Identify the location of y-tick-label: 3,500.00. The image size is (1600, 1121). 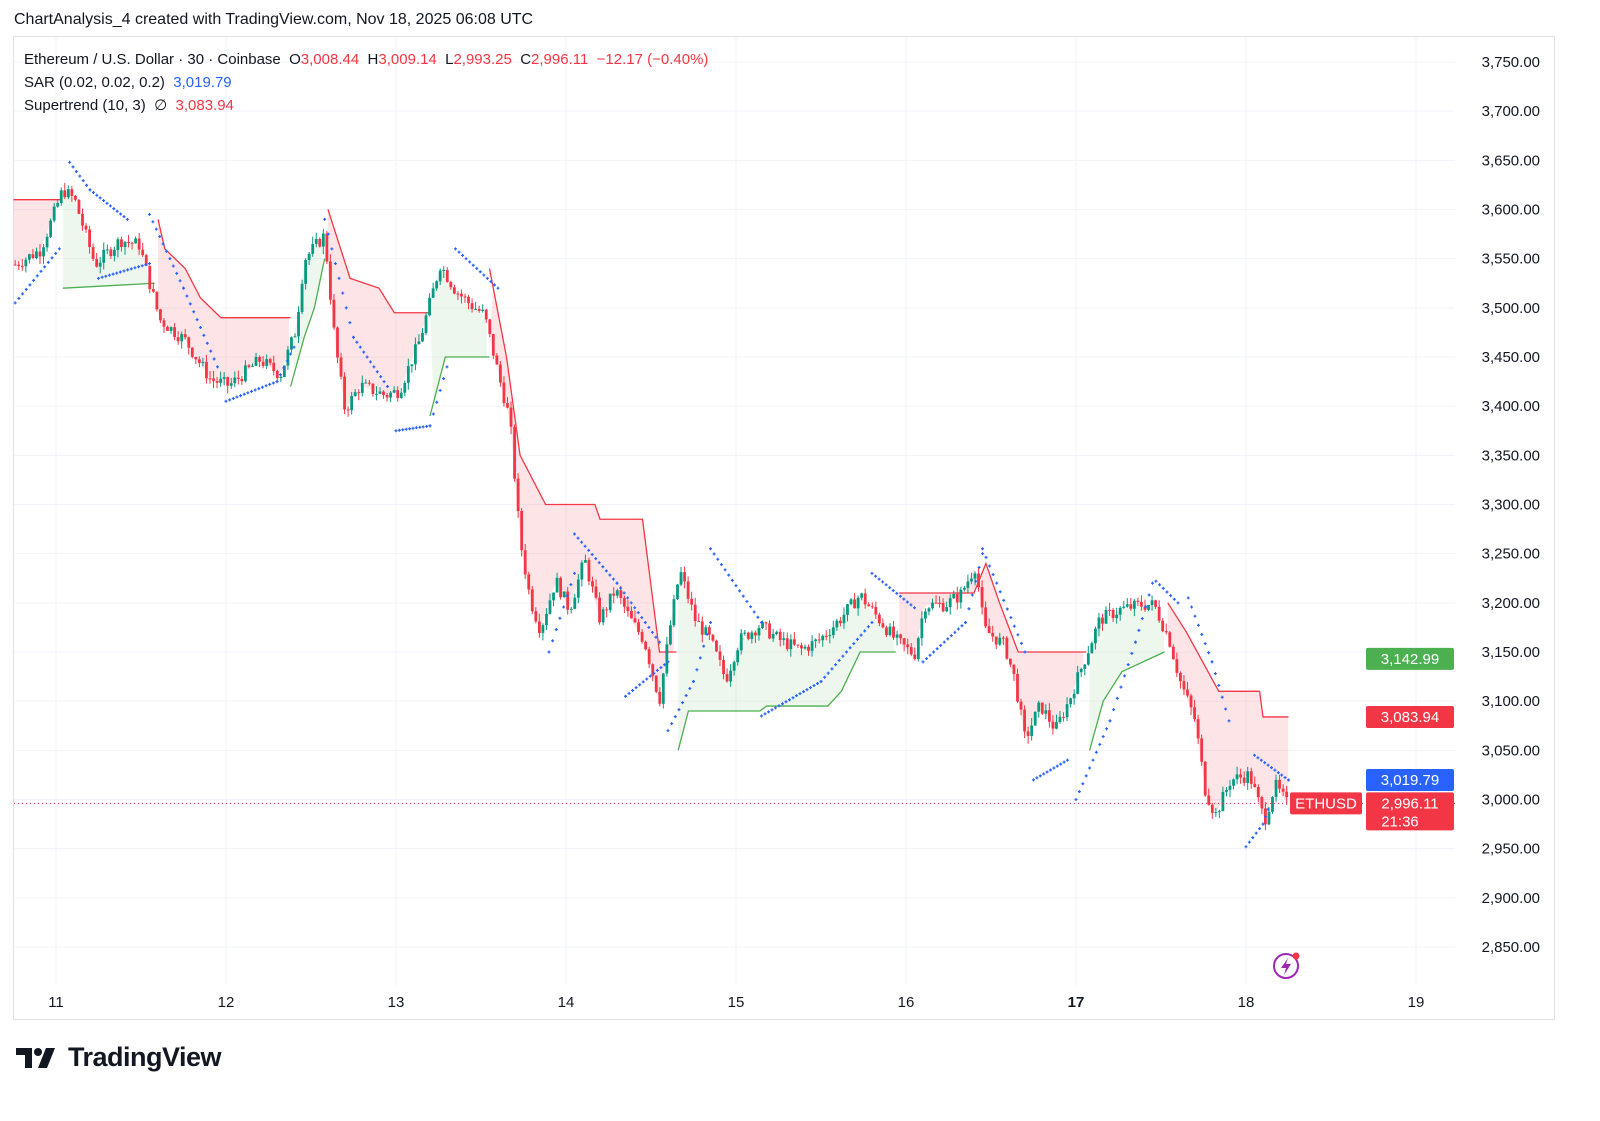
(1511, 308).